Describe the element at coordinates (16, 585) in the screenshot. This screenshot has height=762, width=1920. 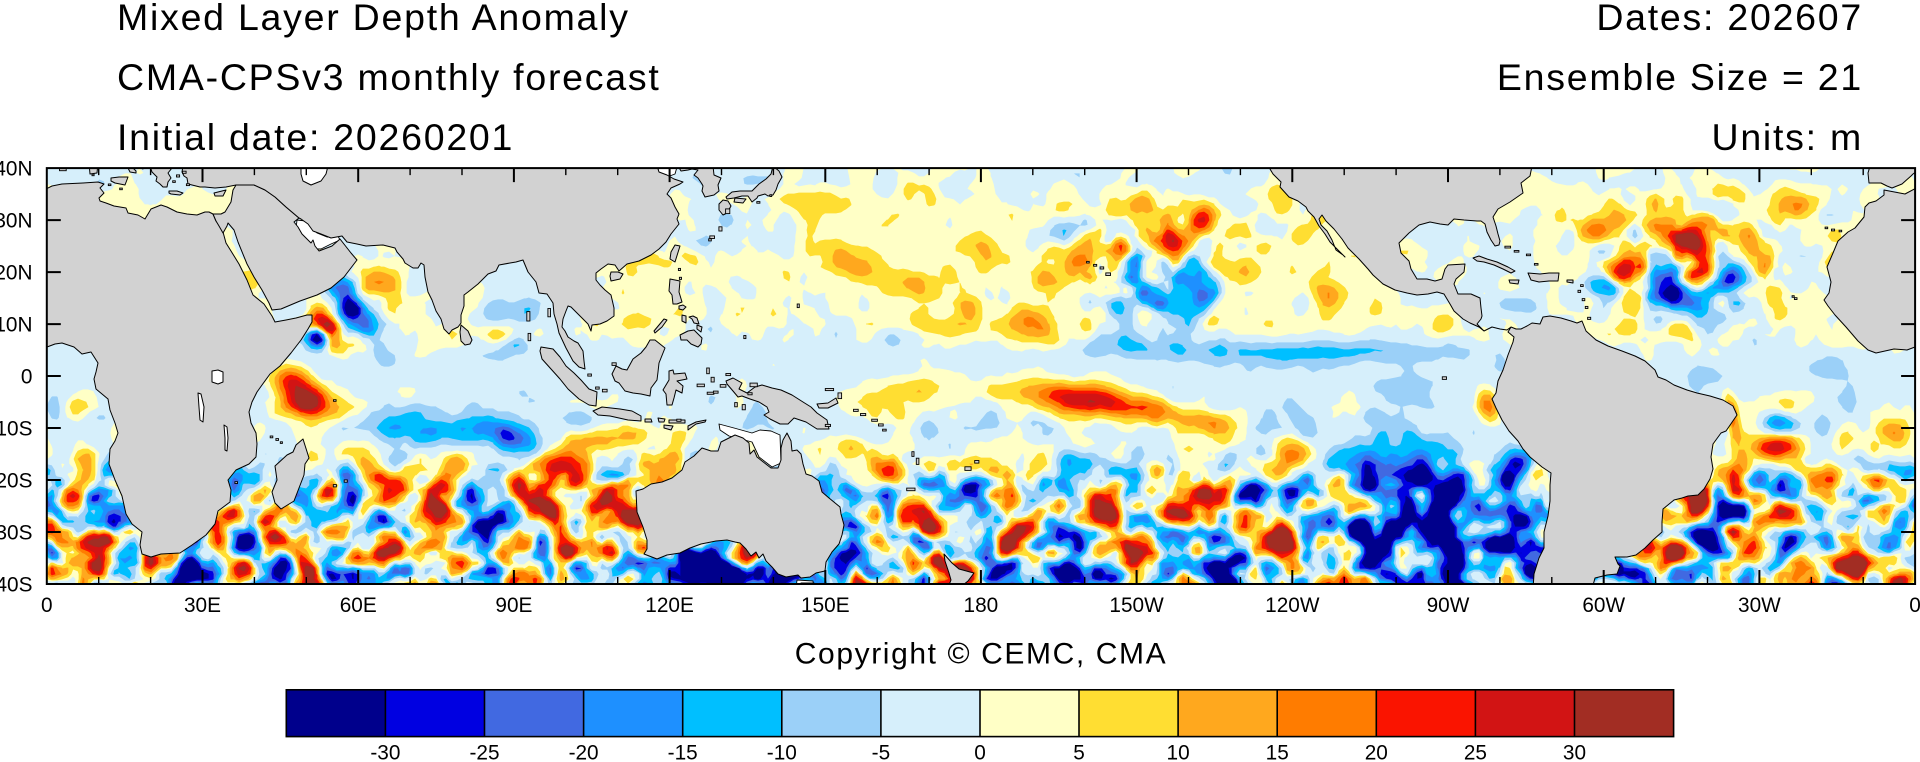
I see `svg-text: 40S` at that location.